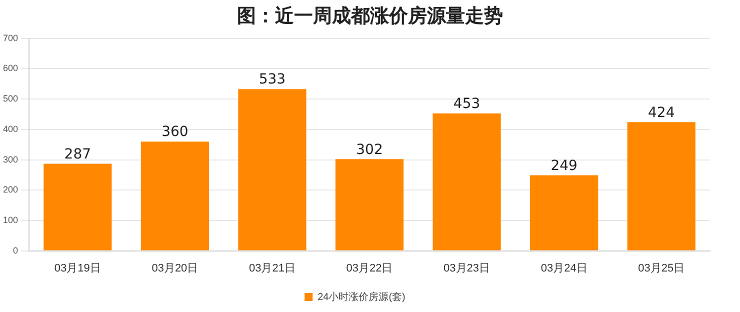 This screenshot has width=740, height=312. What do you see at coordinates (661, 112) in the screenshot?
I see `data-label: 424` at bounding box center [661, 112].